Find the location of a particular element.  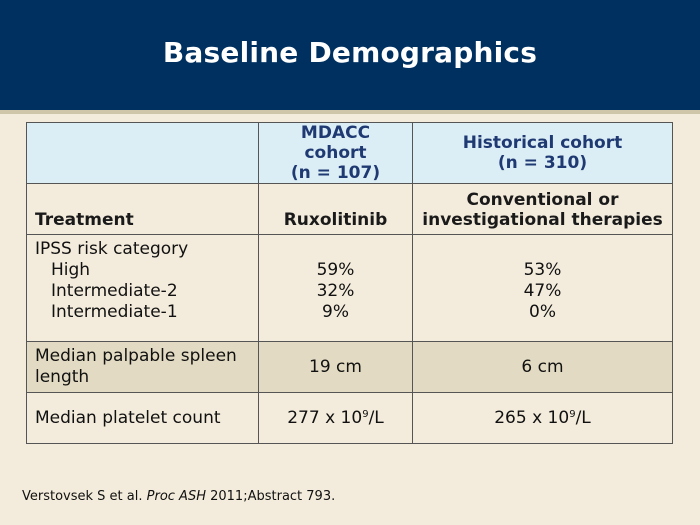

ipss-mdacc-int1: 9% is located at coordinates (335, 312).